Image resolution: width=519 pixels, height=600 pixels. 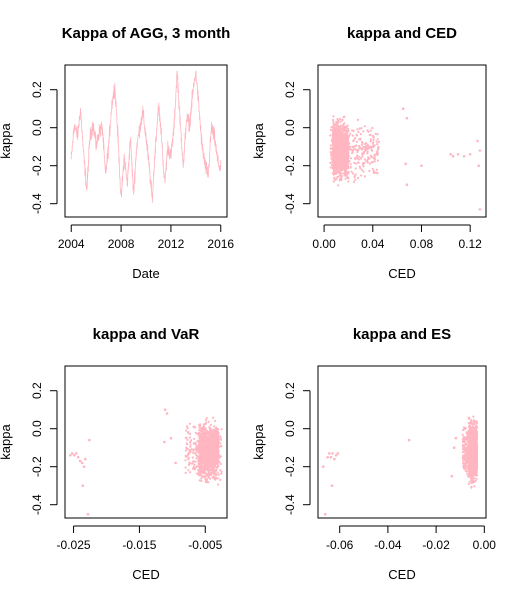 What do you see at coordinates (121, 244) in the screenshot?
I see `x-tick-label: 2008` at bounding box center [121, 244].